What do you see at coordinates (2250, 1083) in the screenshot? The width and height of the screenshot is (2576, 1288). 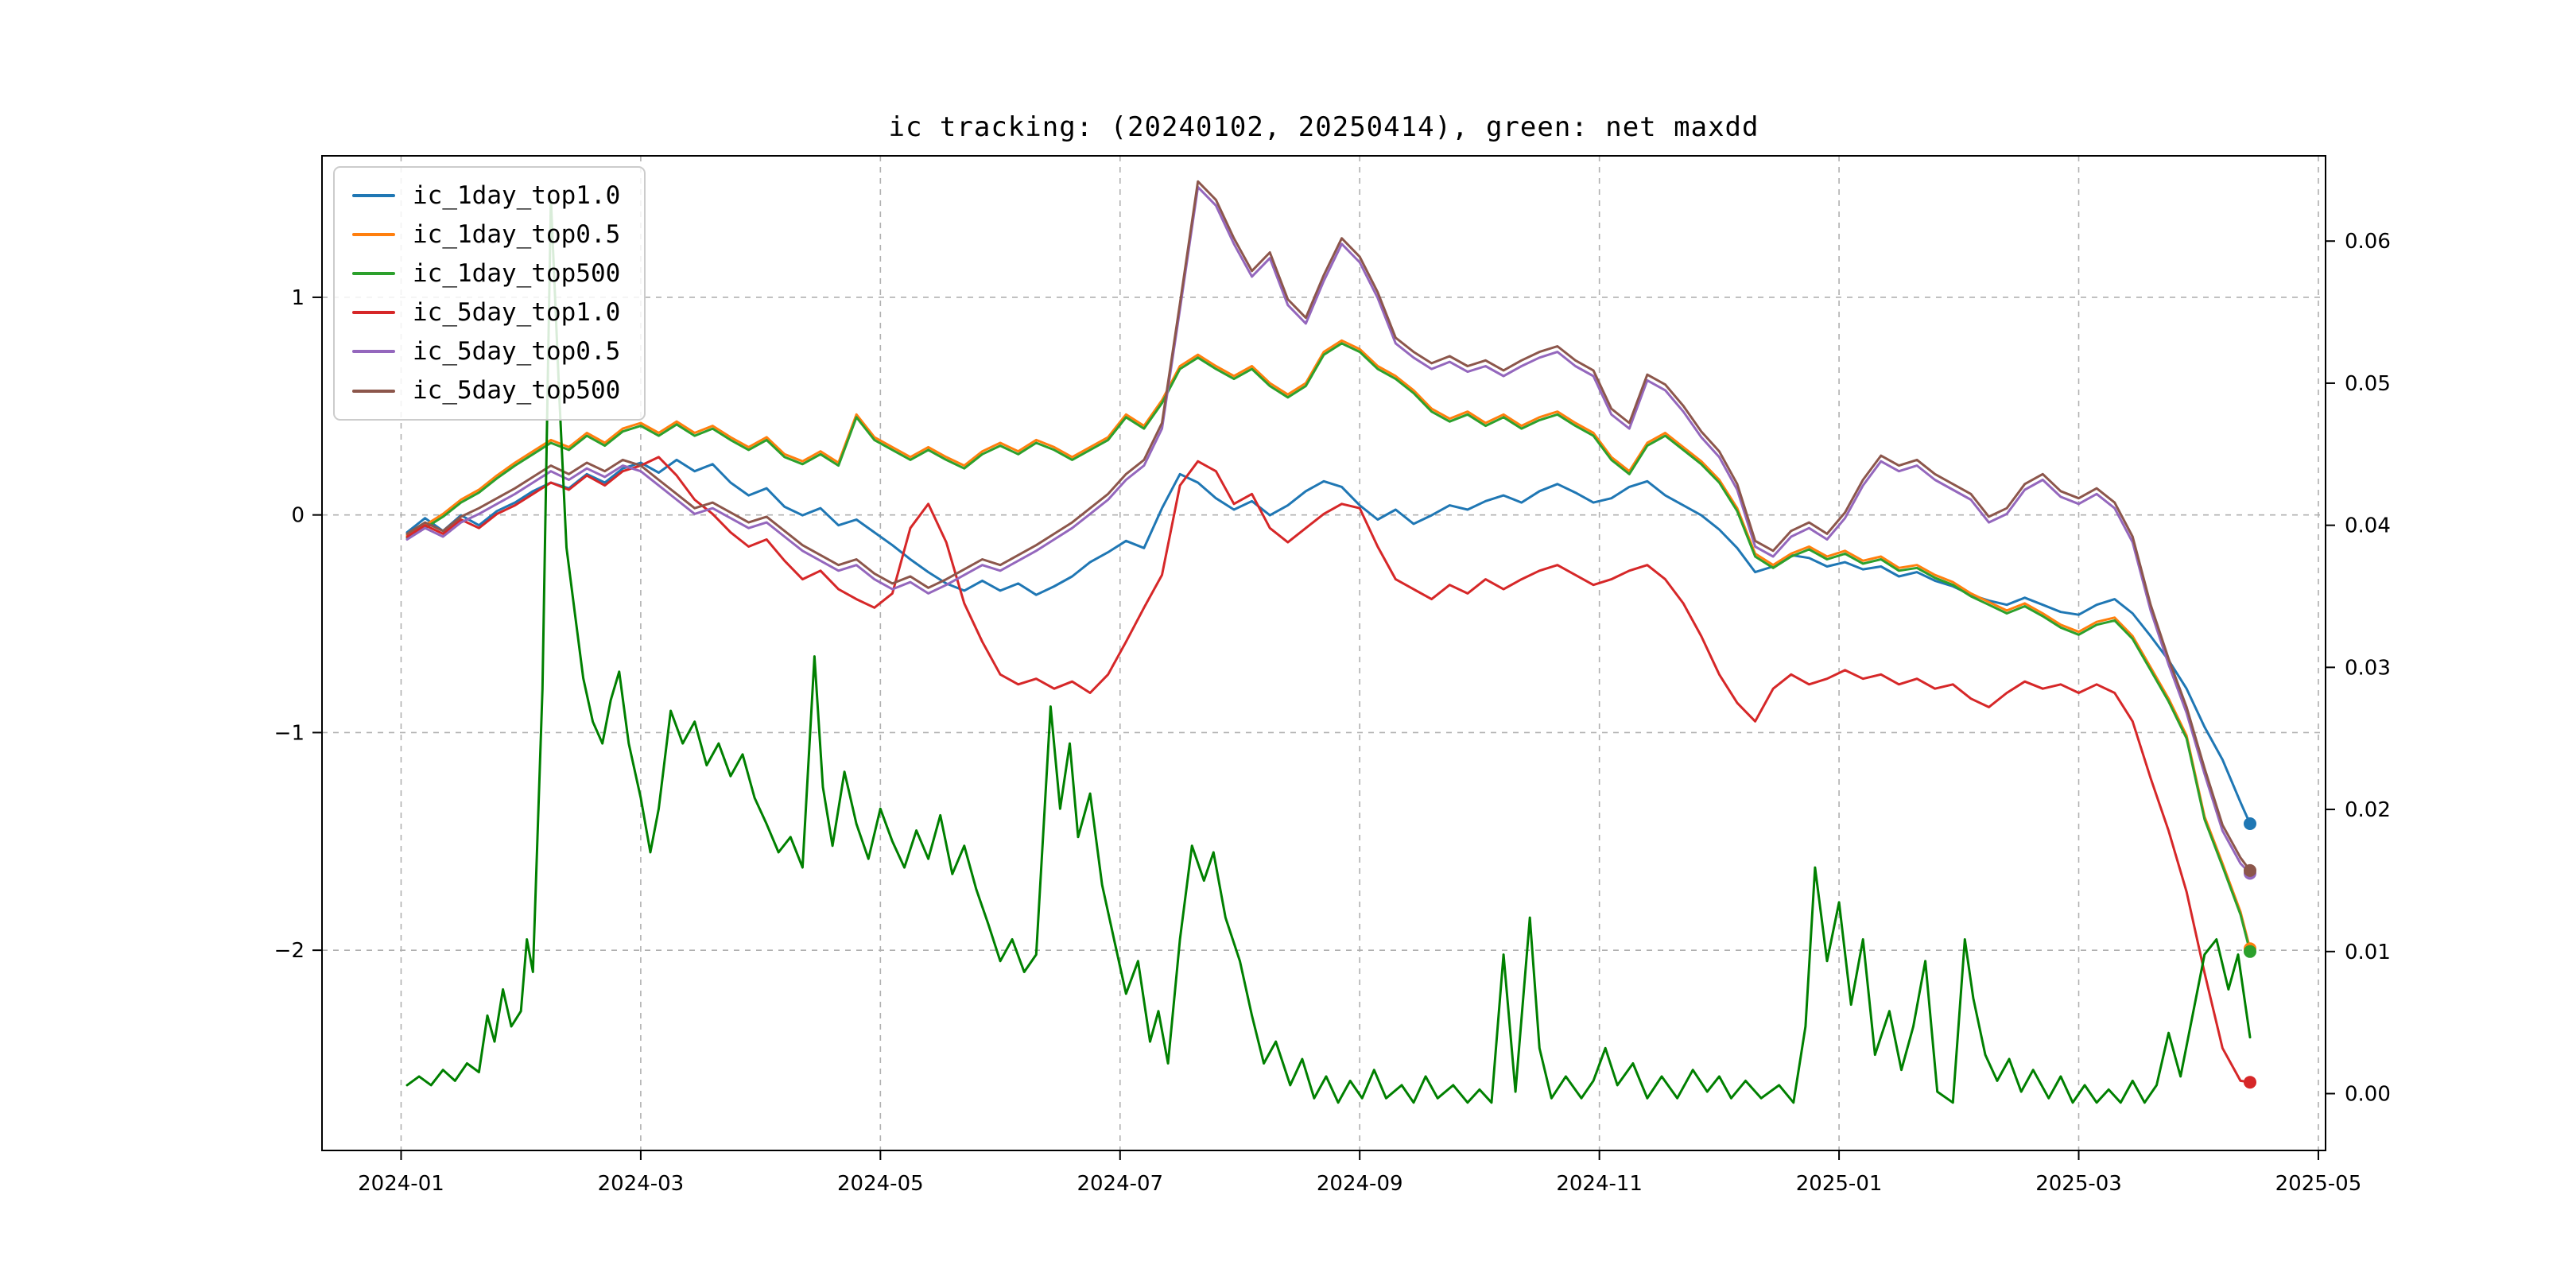 I see `end-dot-ic_5day_top1.0` at bounding box center [2250, 1083].